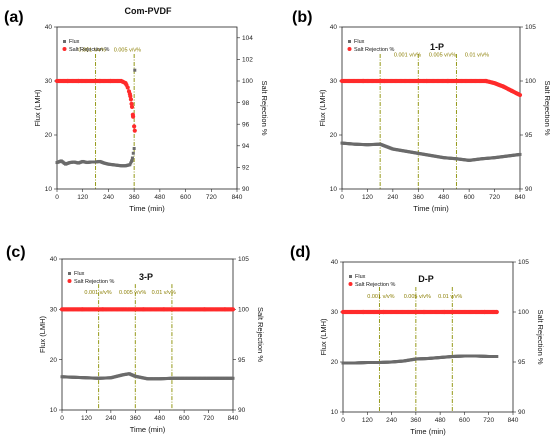  Describe the element at coordinates (16, 252) in the screenshot. I see `panel-label: (c)` at that location.